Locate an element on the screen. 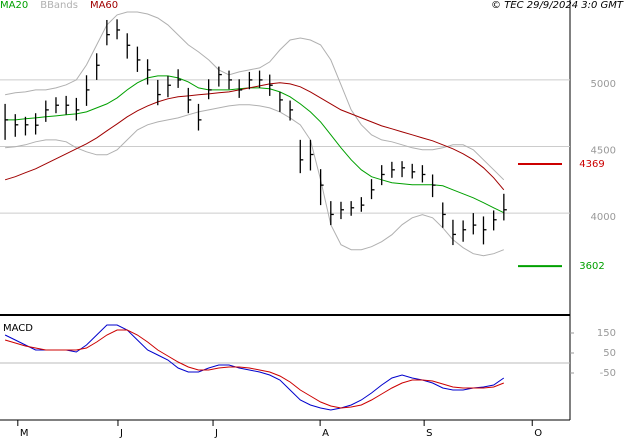  series-line is located at coordinates (254, 369).